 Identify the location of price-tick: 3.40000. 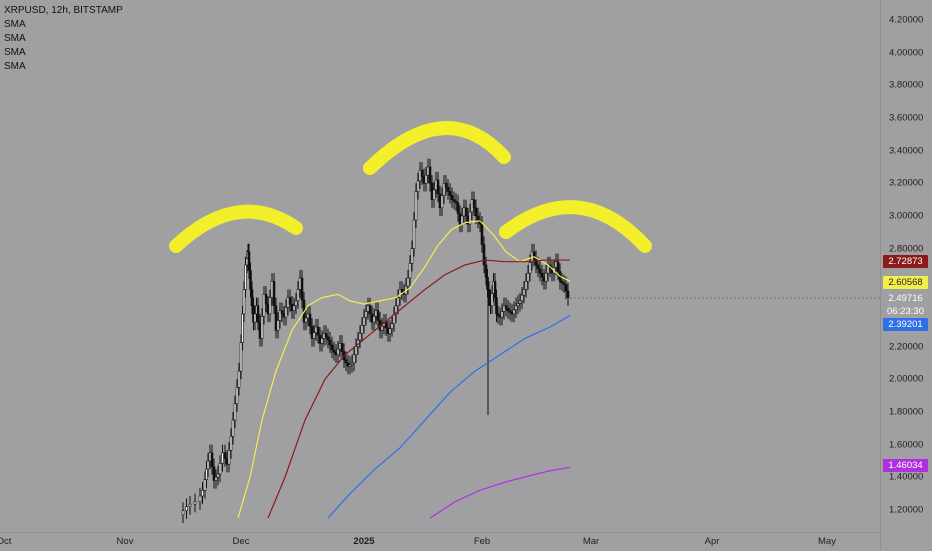
(906, 151).